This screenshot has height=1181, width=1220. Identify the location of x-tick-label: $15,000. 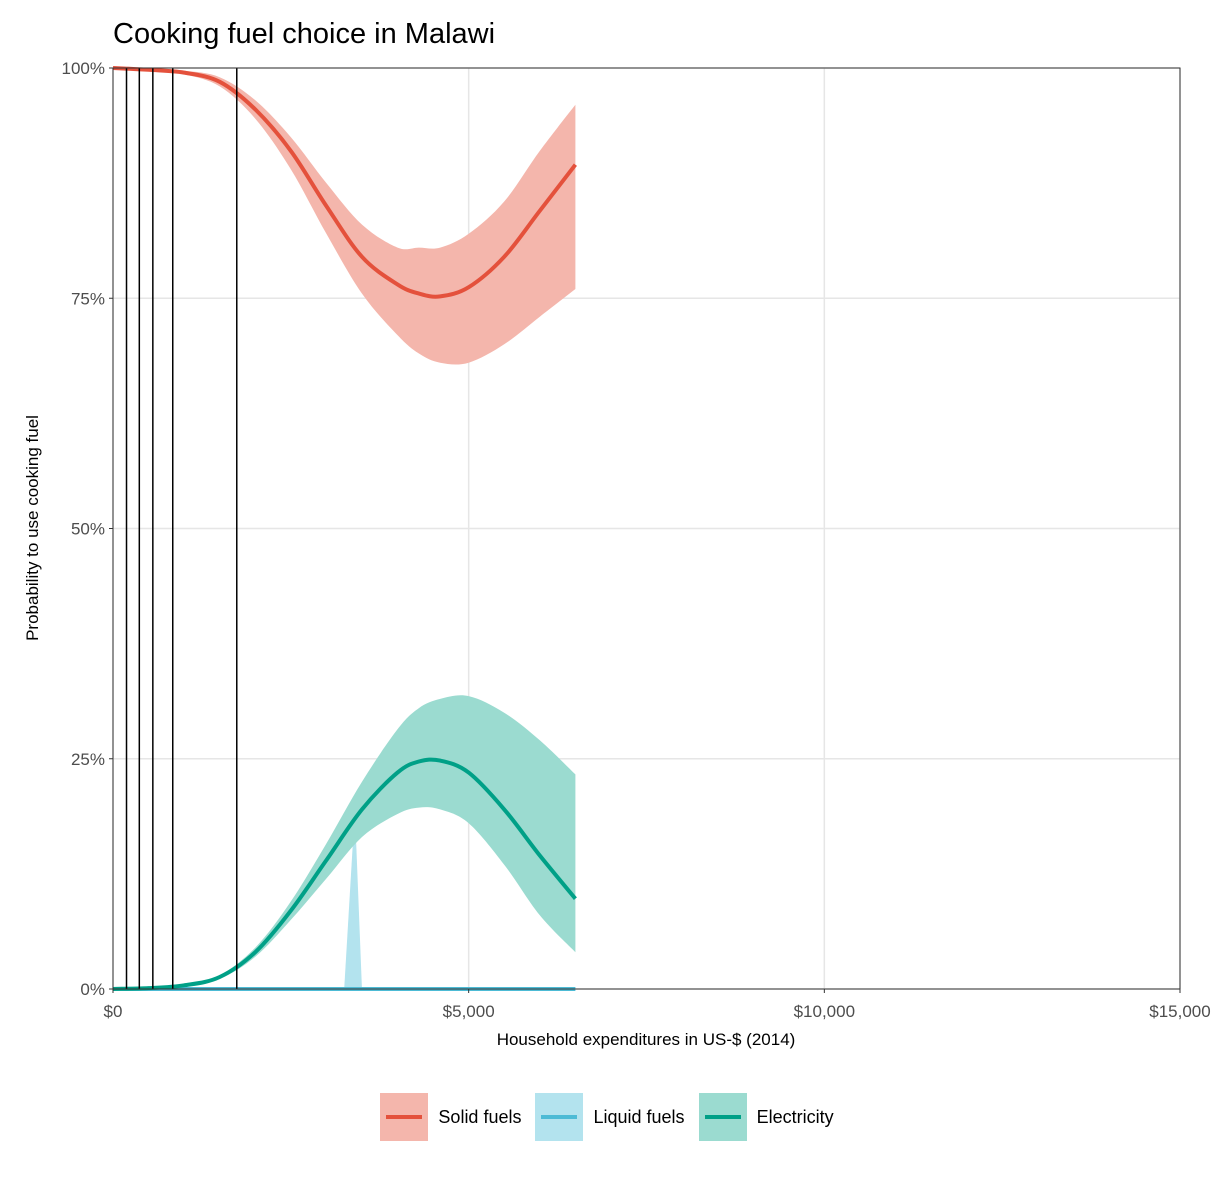
(1179, 1011).